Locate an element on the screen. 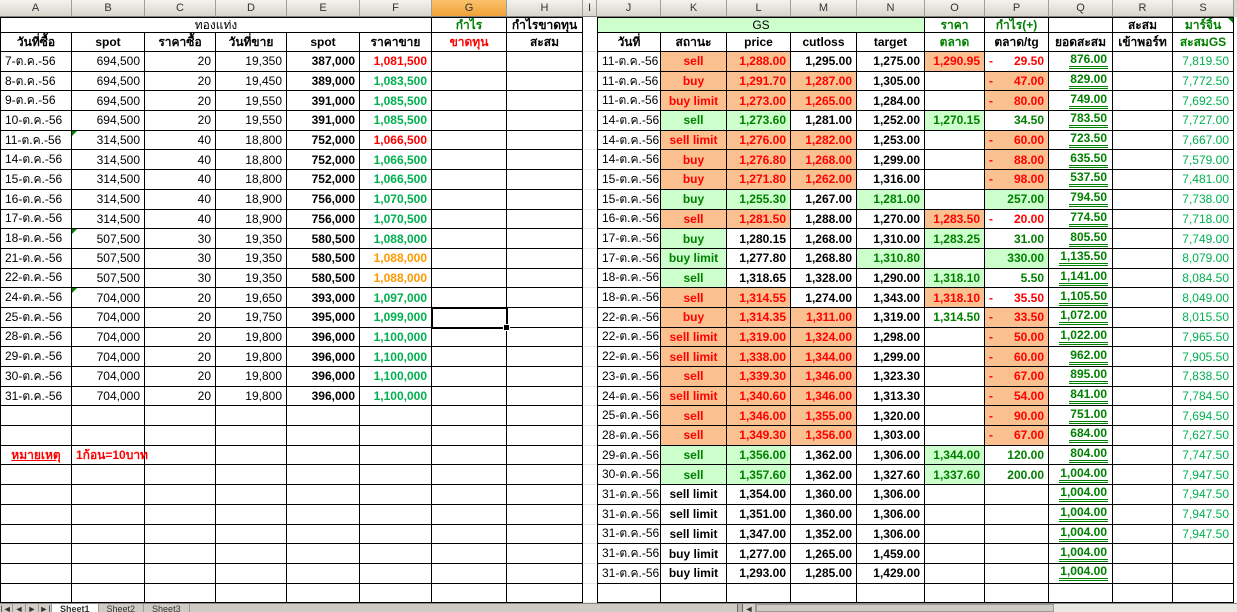  cell-C9: 40 is located at coordinates (180, 180).